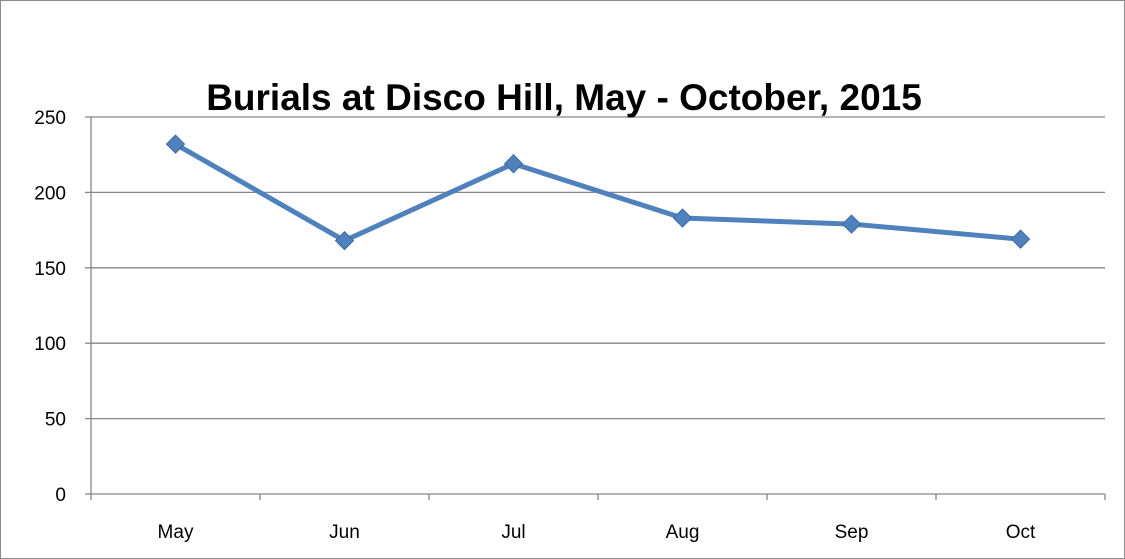 This screenshot has width=1125, height=559. I want to click on y-tick-label: 0, so click(60, 495).